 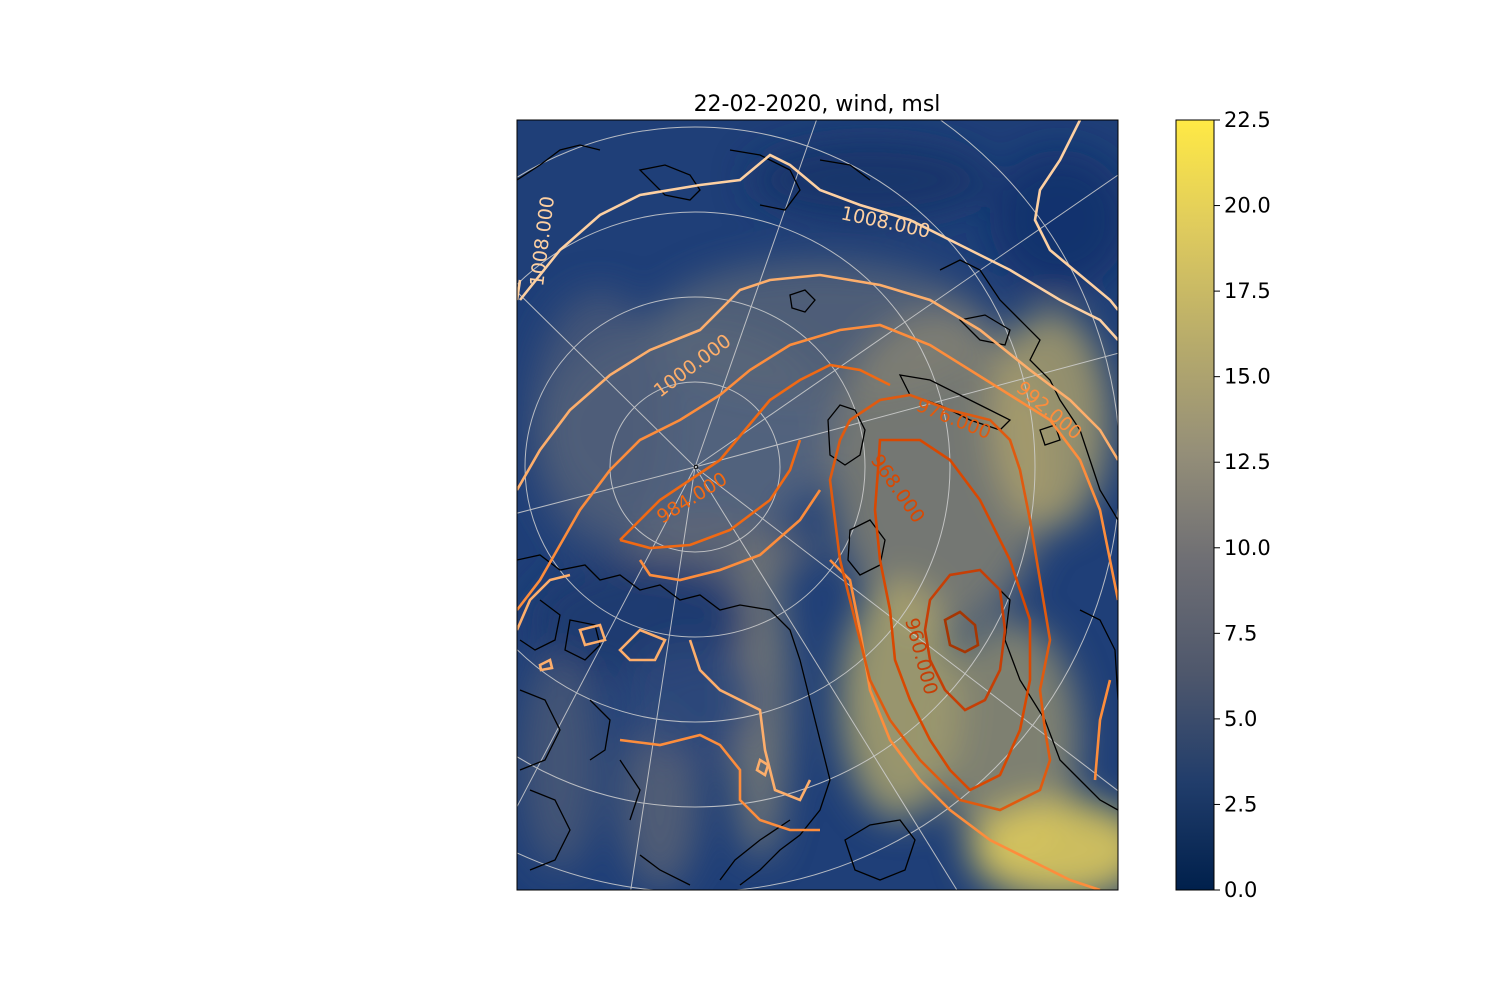 What do you see at coordinates (1247, 120) in the screenshot?
I see `colorbar-tick-label: 22.5` at bounding box center [1247, 120].